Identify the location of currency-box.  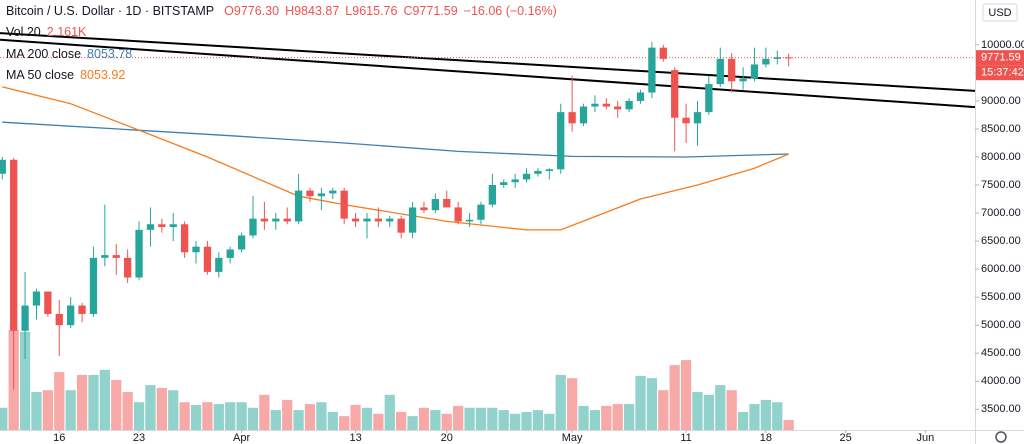
(1000, 12).